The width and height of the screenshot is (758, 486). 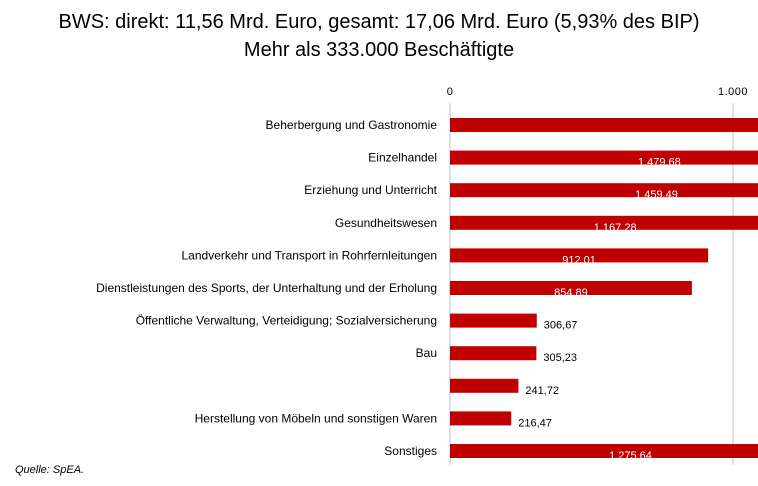 I want to click on category-label: Einzelhandel, so click(x=402, y=158).